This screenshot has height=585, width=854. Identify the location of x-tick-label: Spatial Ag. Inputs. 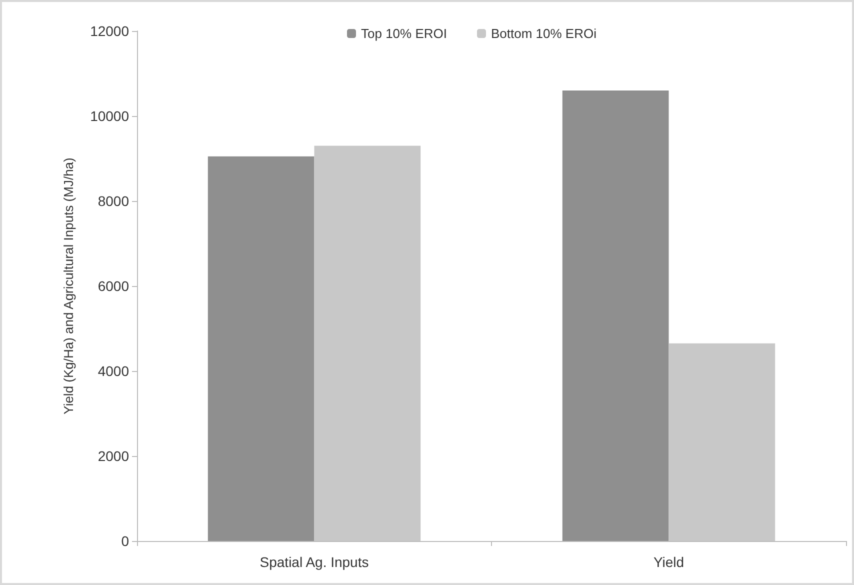
(314, 562).